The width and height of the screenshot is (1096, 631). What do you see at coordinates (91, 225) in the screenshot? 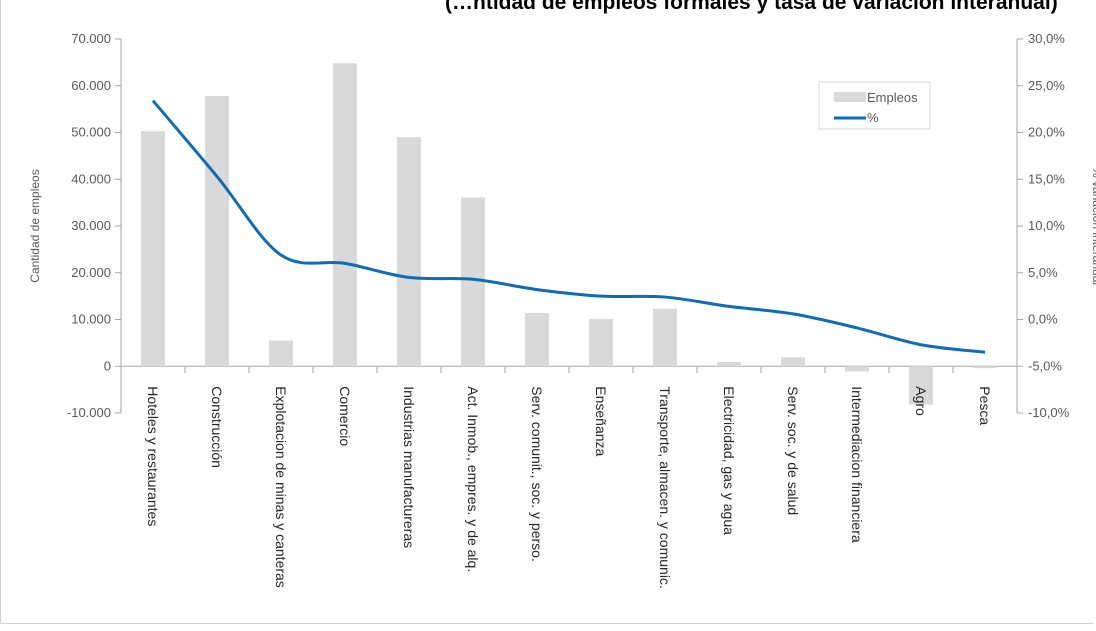
I see `y-tick-label-left: 30.000` at bounding box center [91, 225].